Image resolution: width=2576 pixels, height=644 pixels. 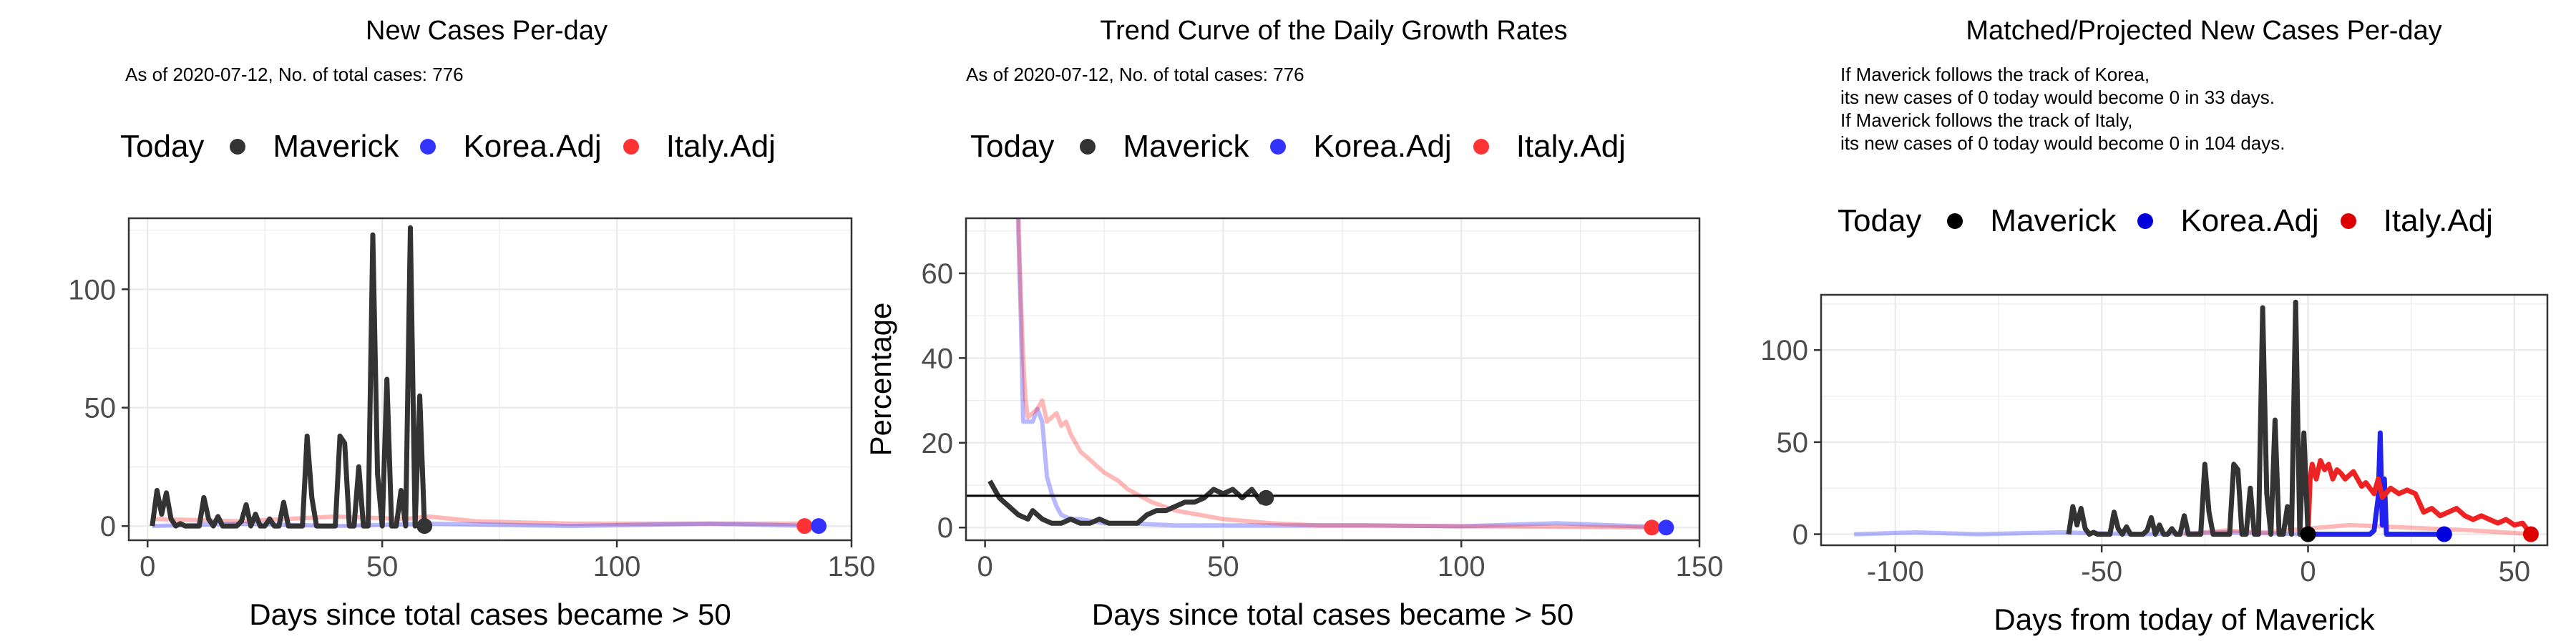 I want to click on series-line-italy-adj-past-, so click(x=2359, y=529).